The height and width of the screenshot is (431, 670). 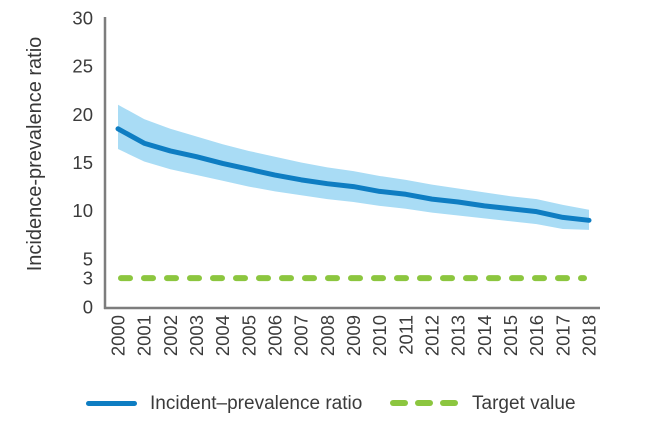 I want to click on x-tick-label: 2012, so click(x=432, y=335).